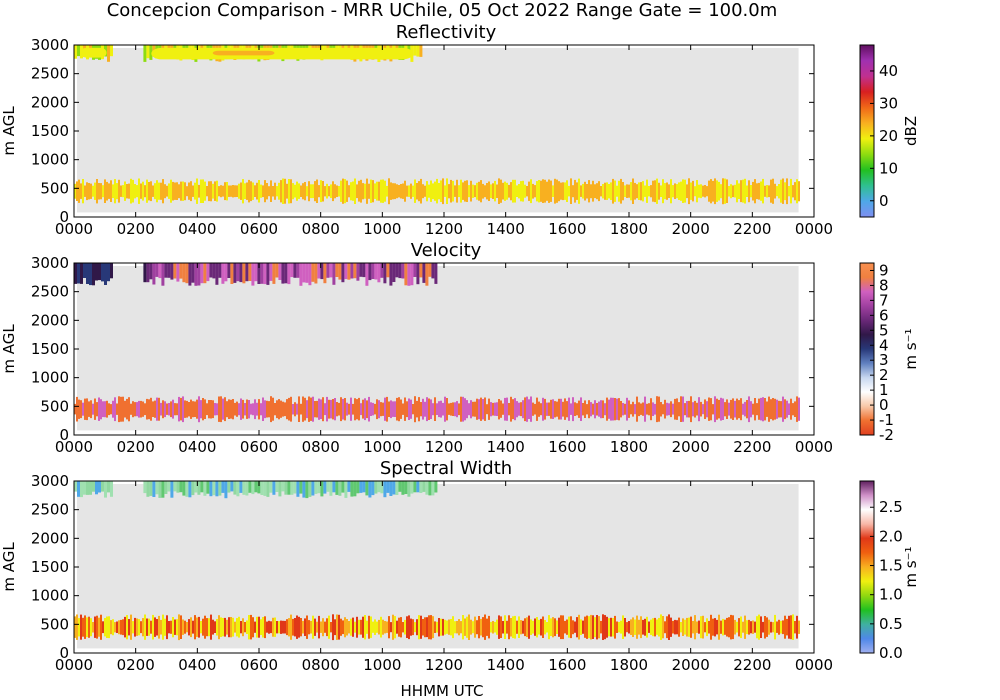 The image size is (1000, 700). Describe the element at coordinates (50, 349) in the screenshot. I see `y-tick-label: 1500` at that location.